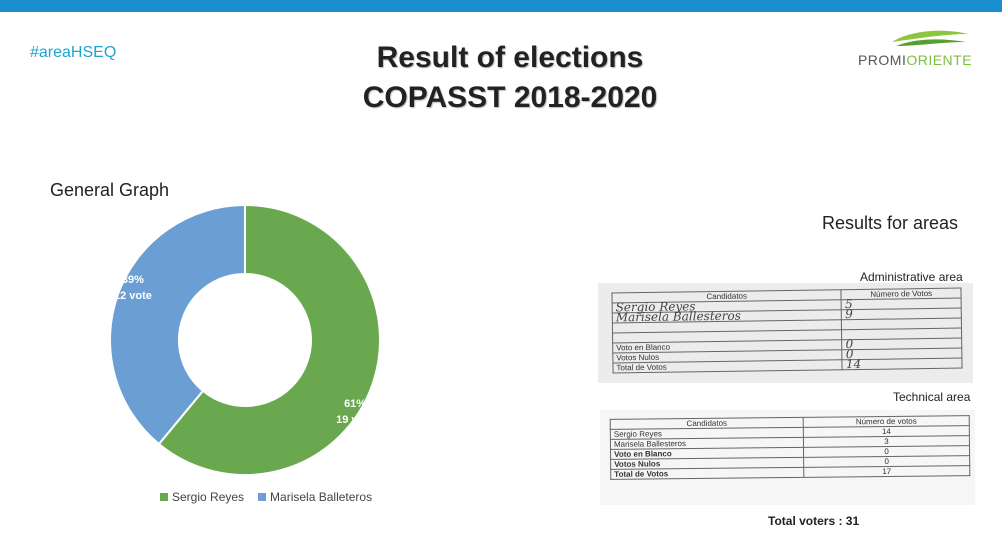 The height and width of the screenshot is (558, 1002). I want to click on admin-area-label: Administrative area, so click(911, 277).